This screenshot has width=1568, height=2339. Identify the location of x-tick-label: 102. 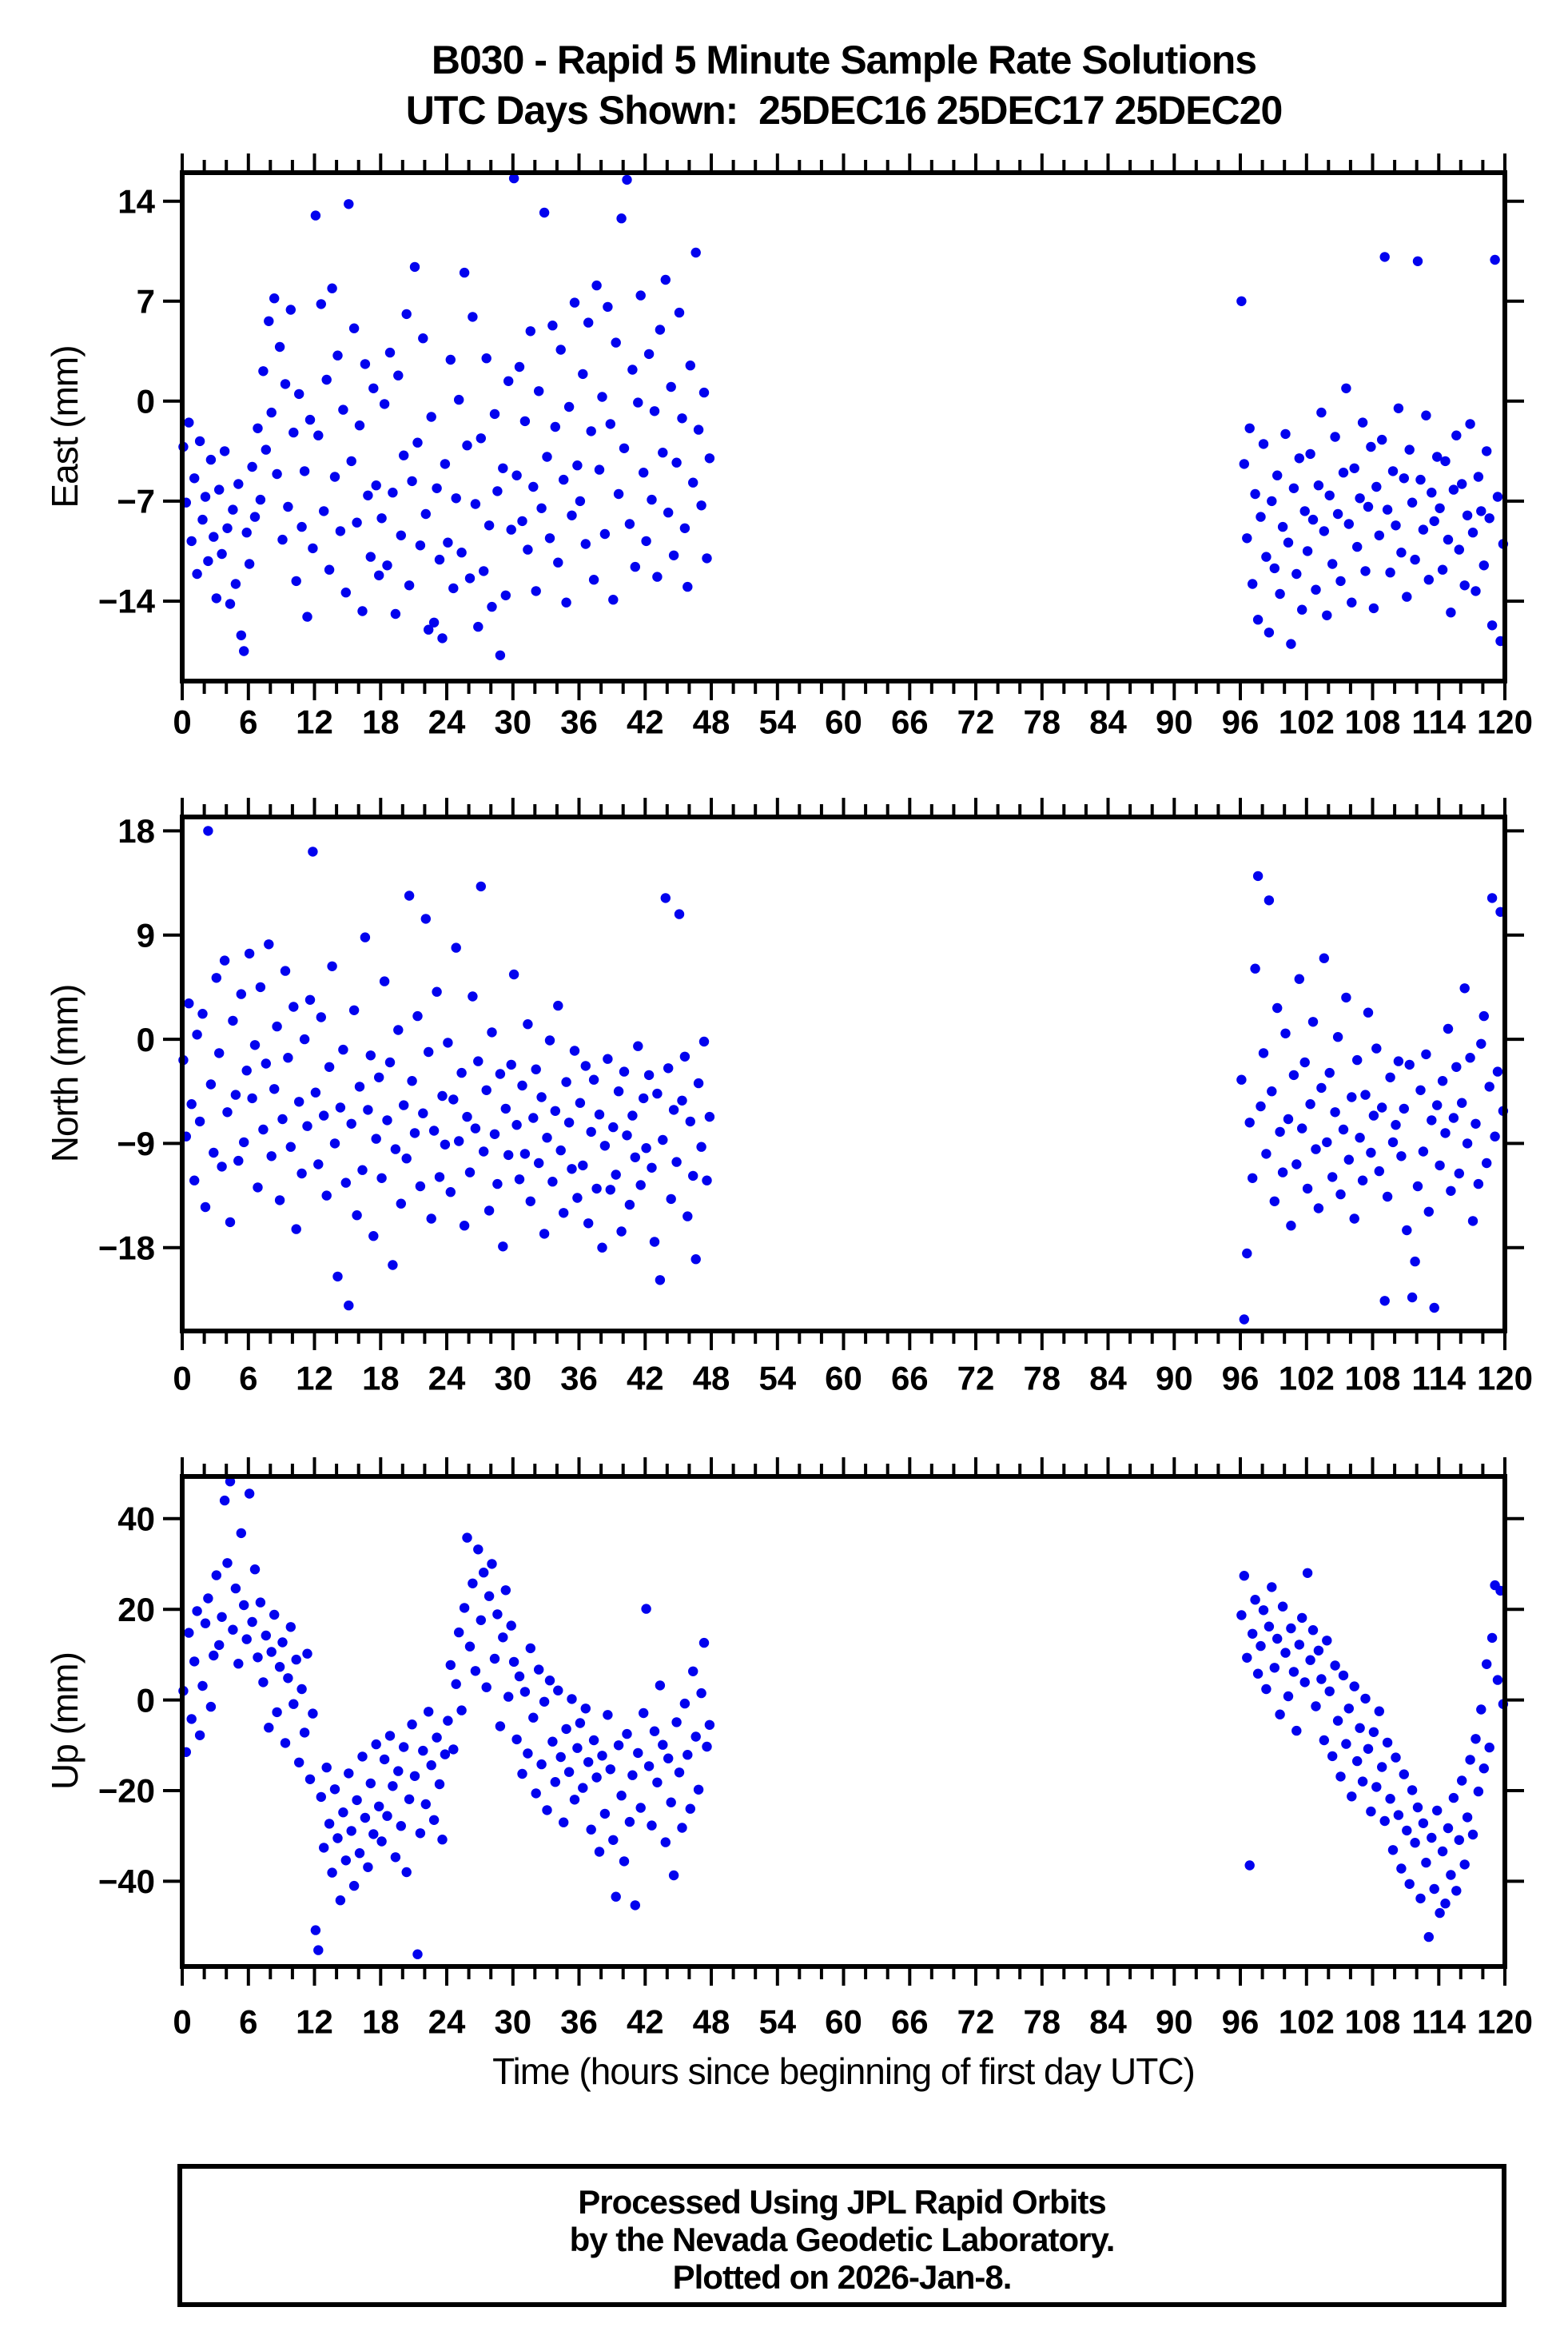
(1307, 2022).